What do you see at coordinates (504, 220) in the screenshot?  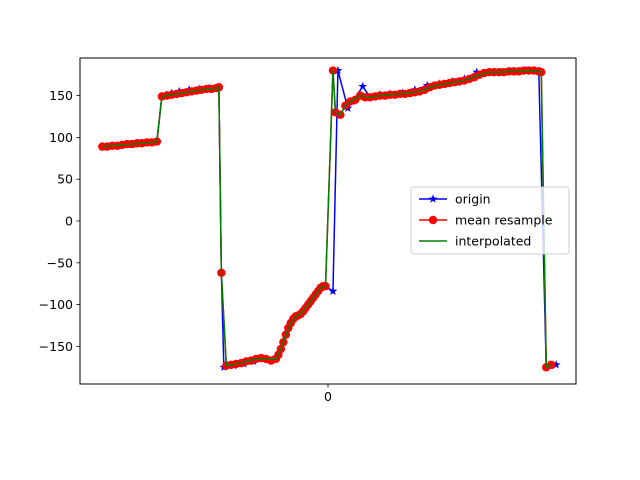 I see `legend-label: mean resample` at bounding box center [504, 220].